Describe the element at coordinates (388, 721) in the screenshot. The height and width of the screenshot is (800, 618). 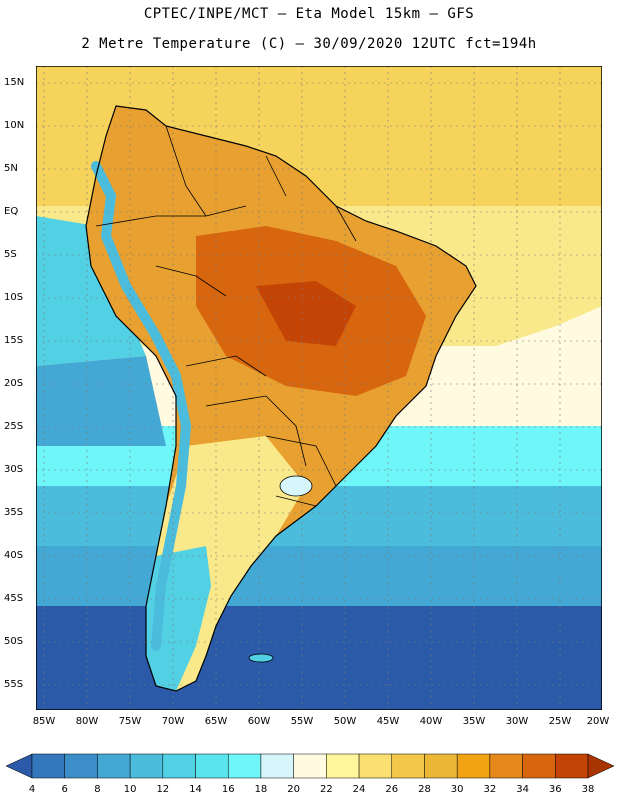
I see `lon-label: 45W` at that location.